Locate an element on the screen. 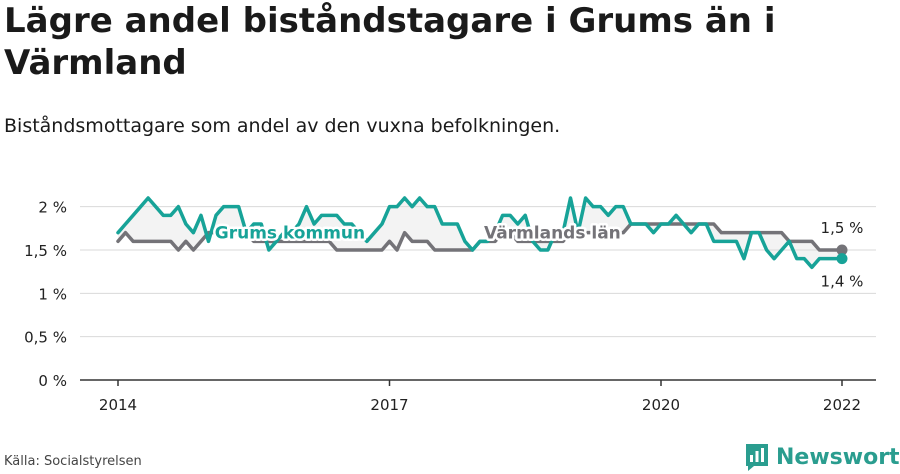 This screenshot has height=474, width=900. y-tick-label-3: 1,5 % is located at coordinates (45, 251).